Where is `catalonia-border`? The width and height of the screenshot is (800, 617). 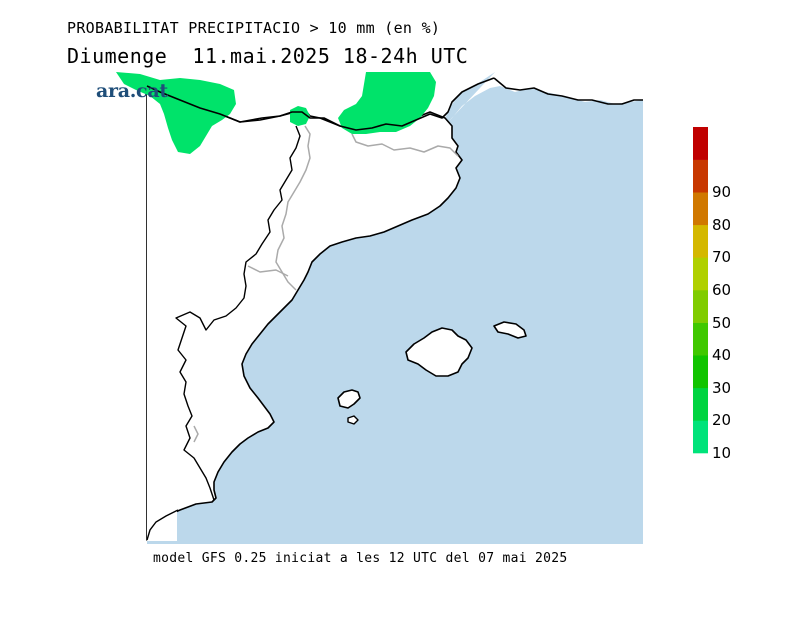 catalonia-border is located at coordinates (293, 208).